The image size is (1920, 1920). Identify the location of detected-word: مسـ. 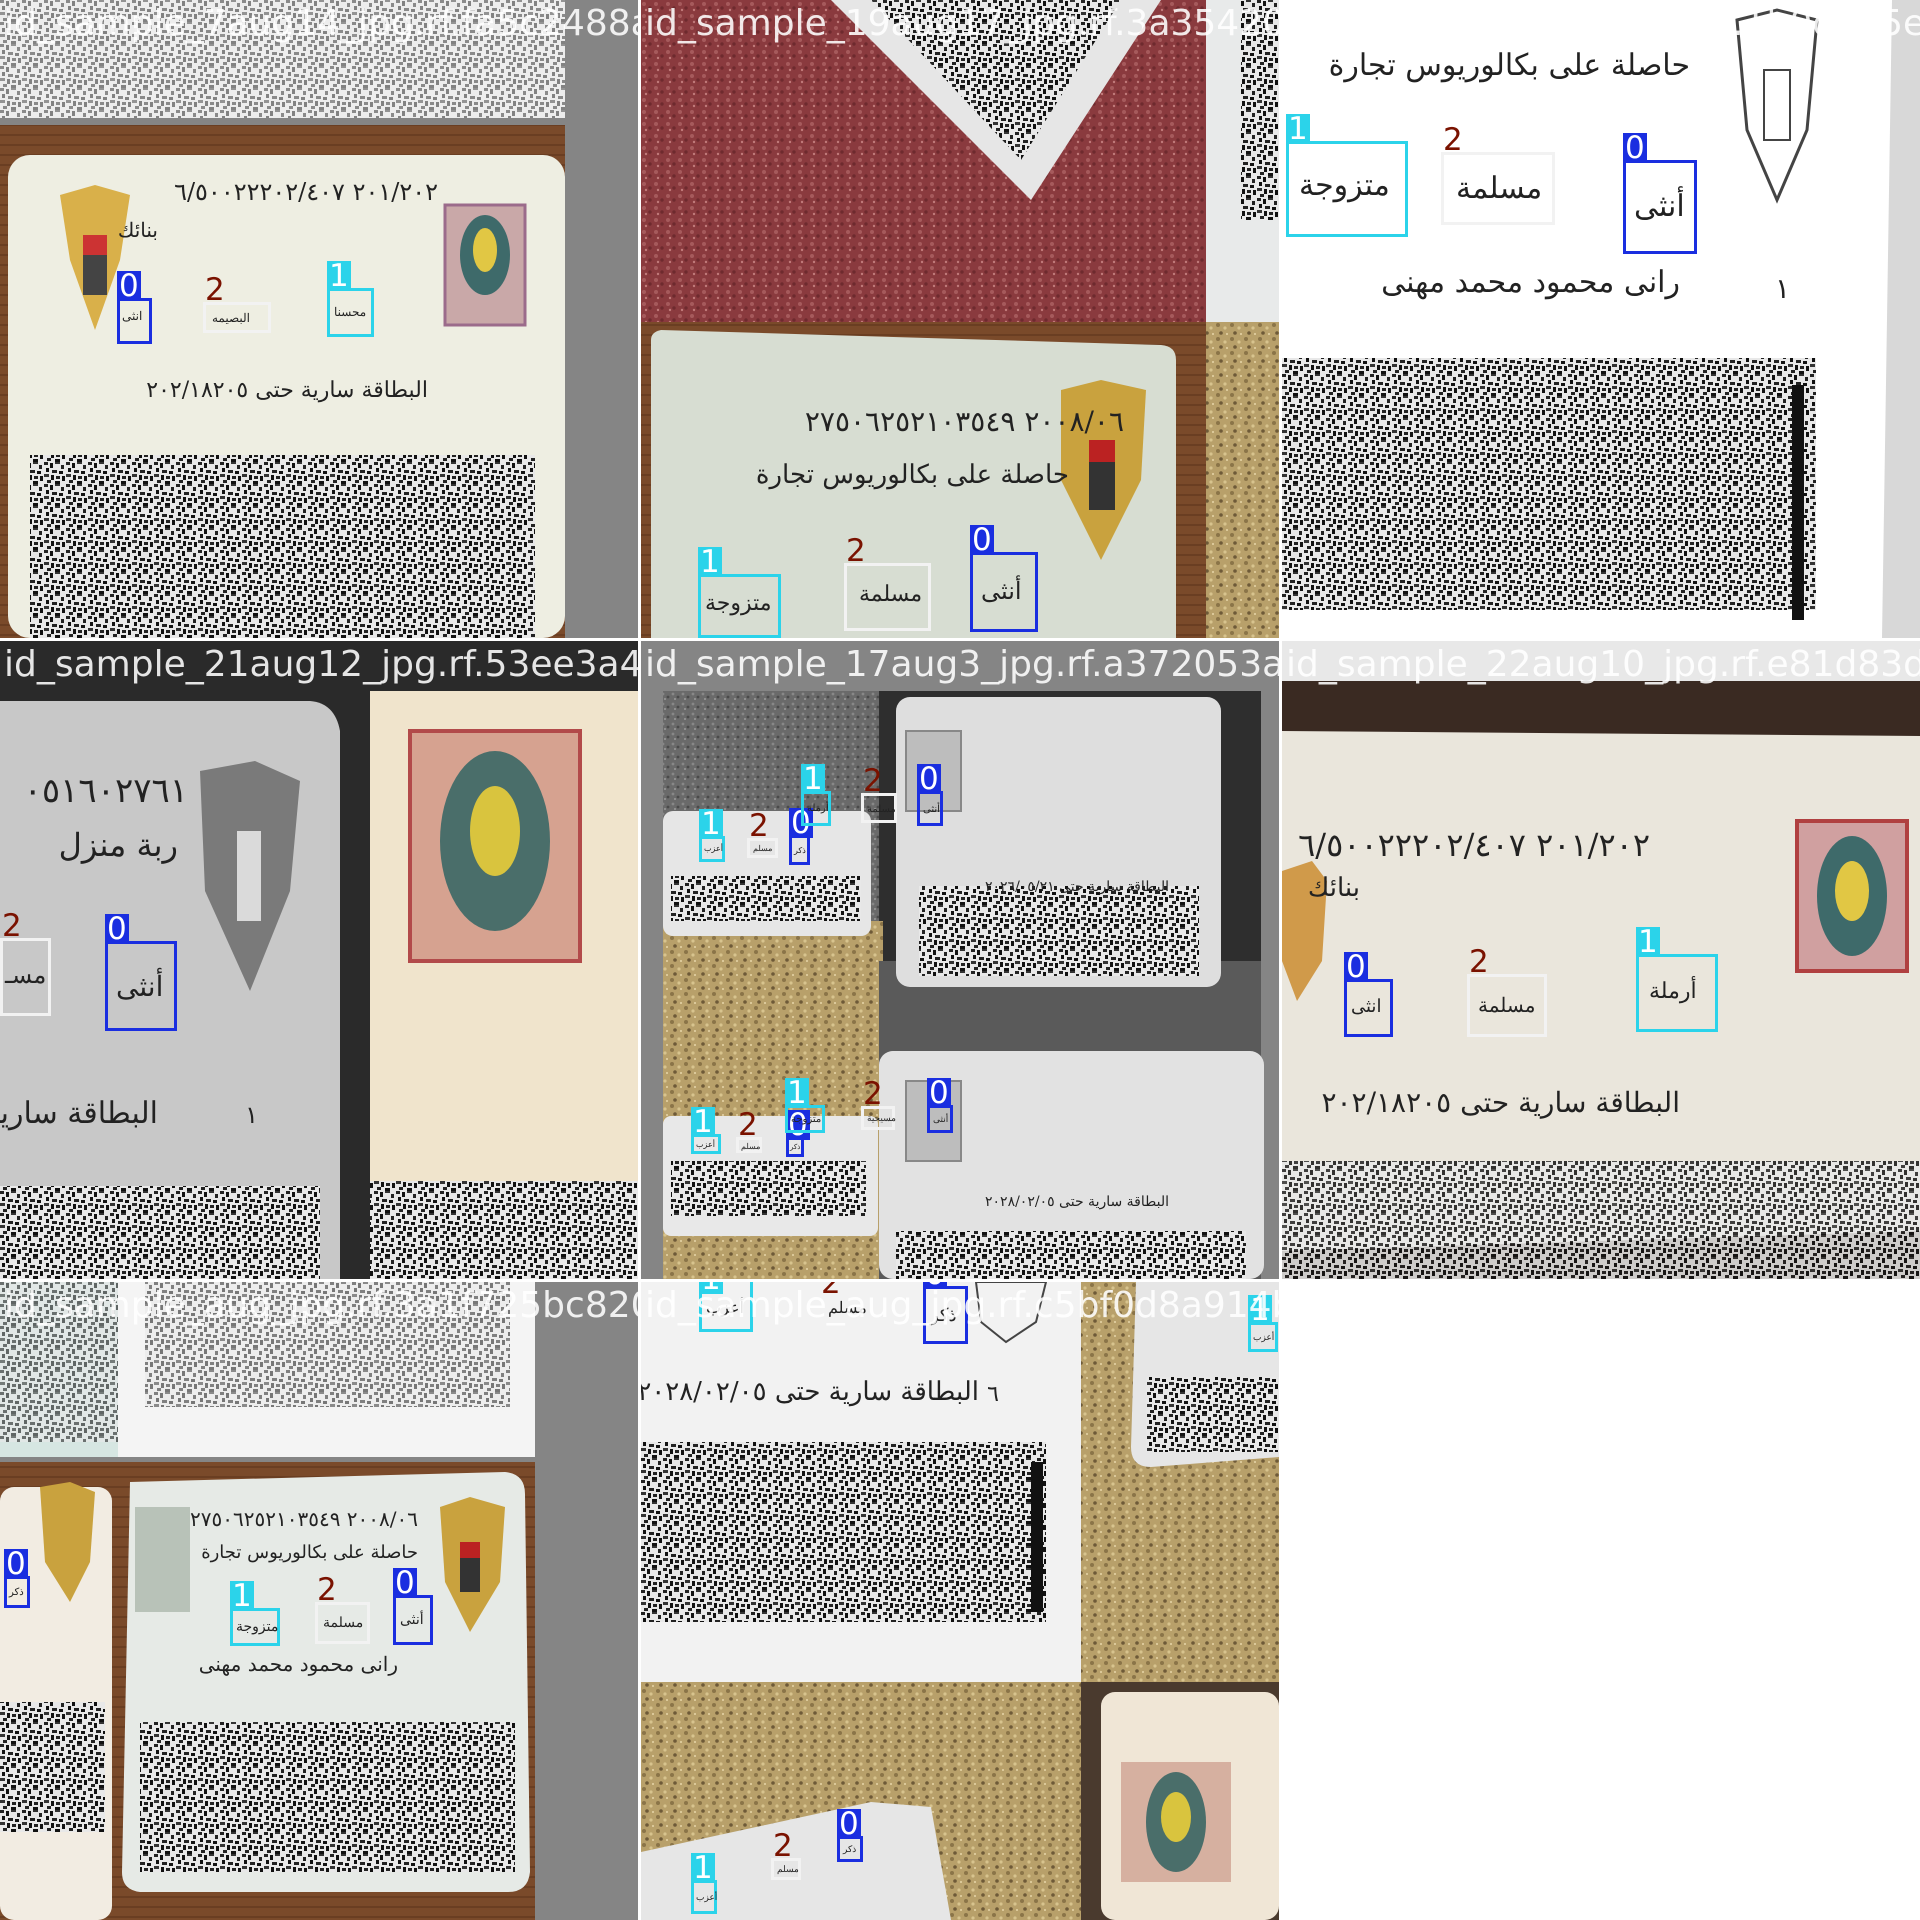
(26, 975).